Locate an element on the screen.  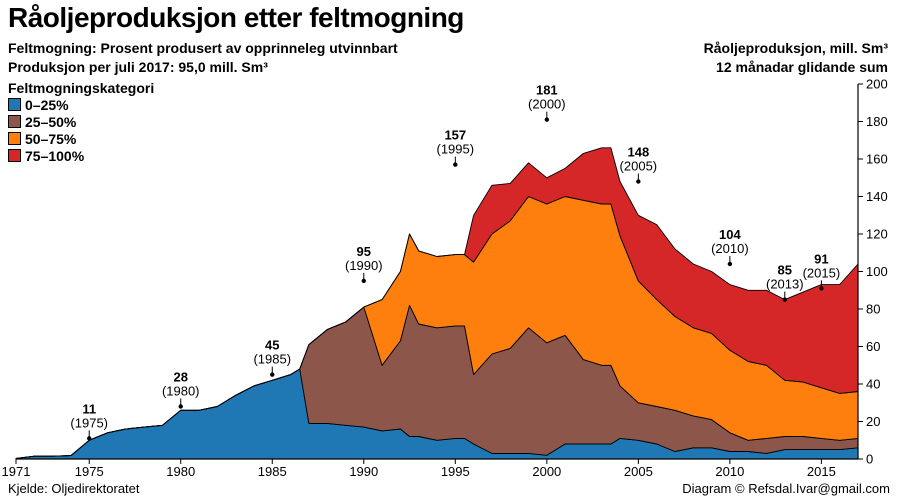
x-tick-label: 1975 is located at coordinates (89, 471).